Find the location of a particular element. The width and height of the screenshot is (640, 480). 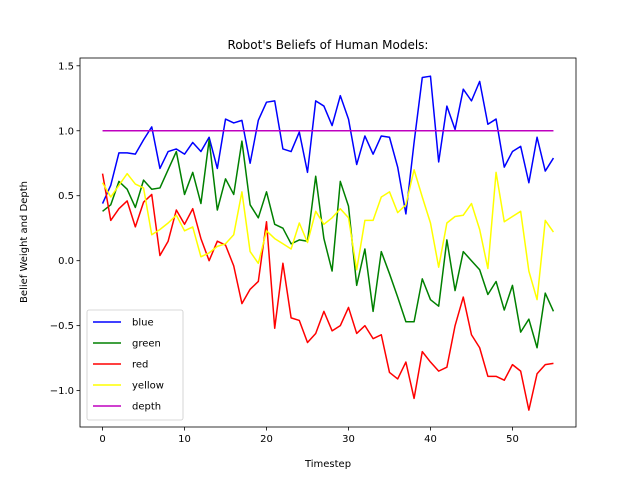

y-tick-label: −1.0 is located at coordinates (62, 391).